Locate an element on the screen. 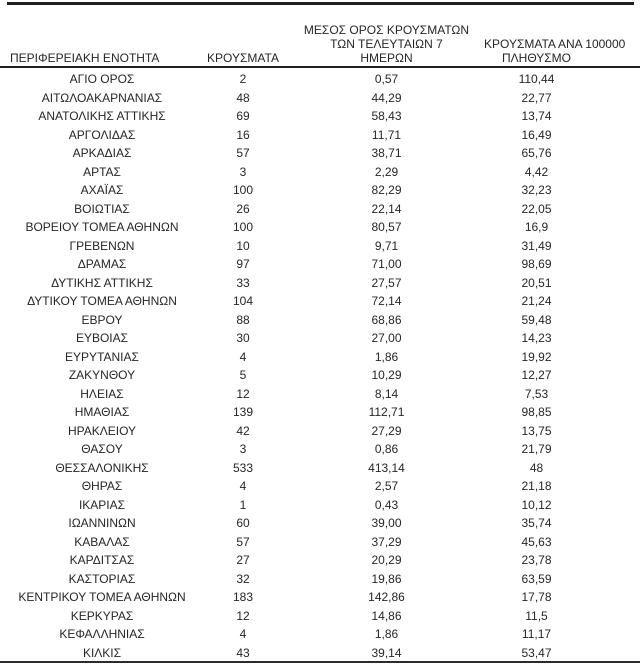  table-top-rule is located at coordinates (320, 3).